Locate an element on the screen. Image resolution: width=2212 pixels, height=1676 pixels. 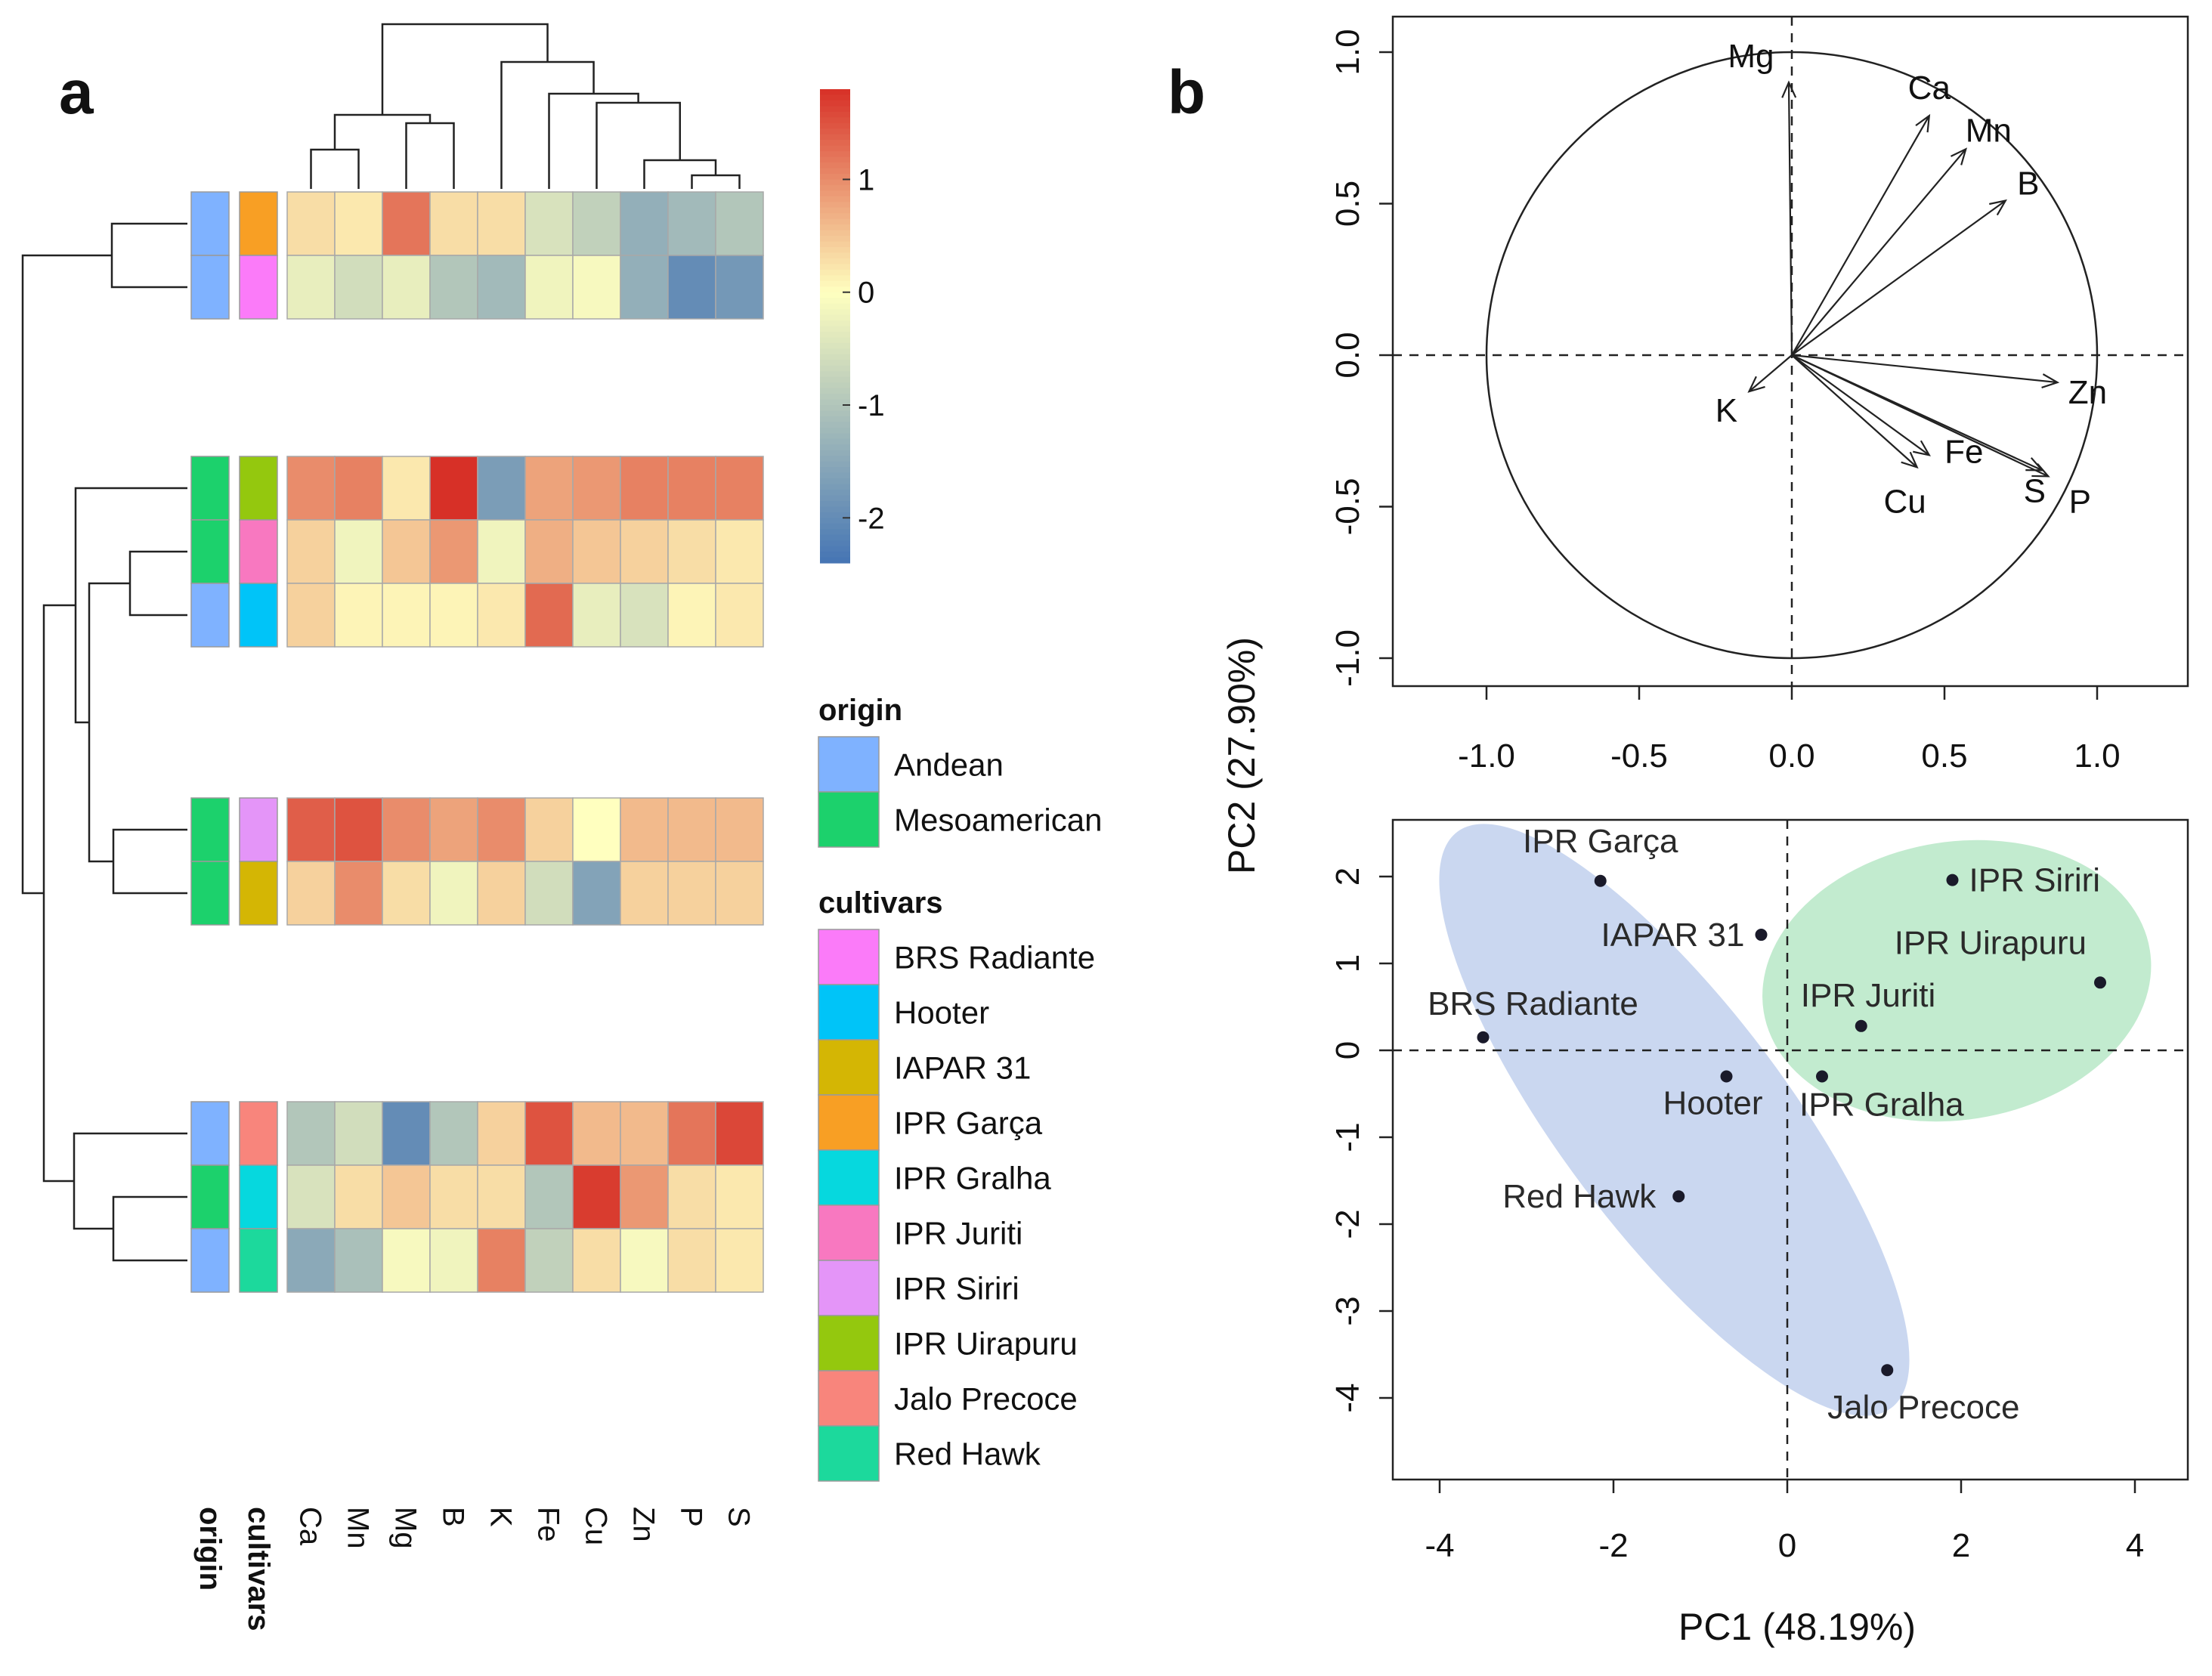
score-y-tick-label: -1 is located at coordinates (1347, 1137).